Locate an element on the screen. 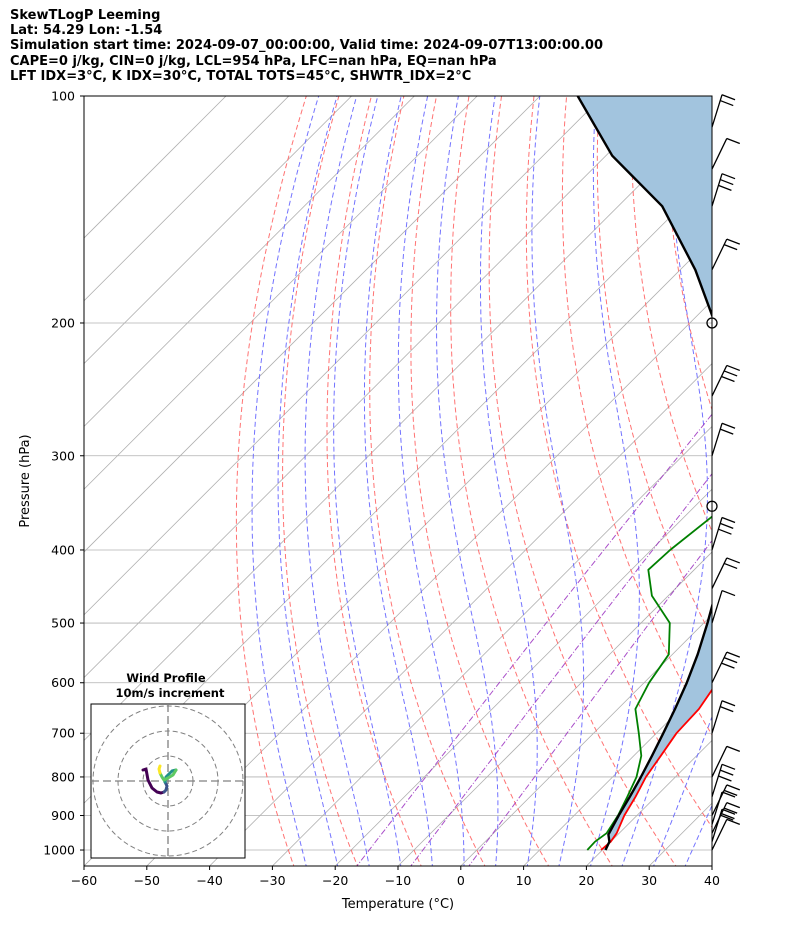 This screenshot has width=794, height=937. y-tick-label: 900 is located at coordinates (63, 815).